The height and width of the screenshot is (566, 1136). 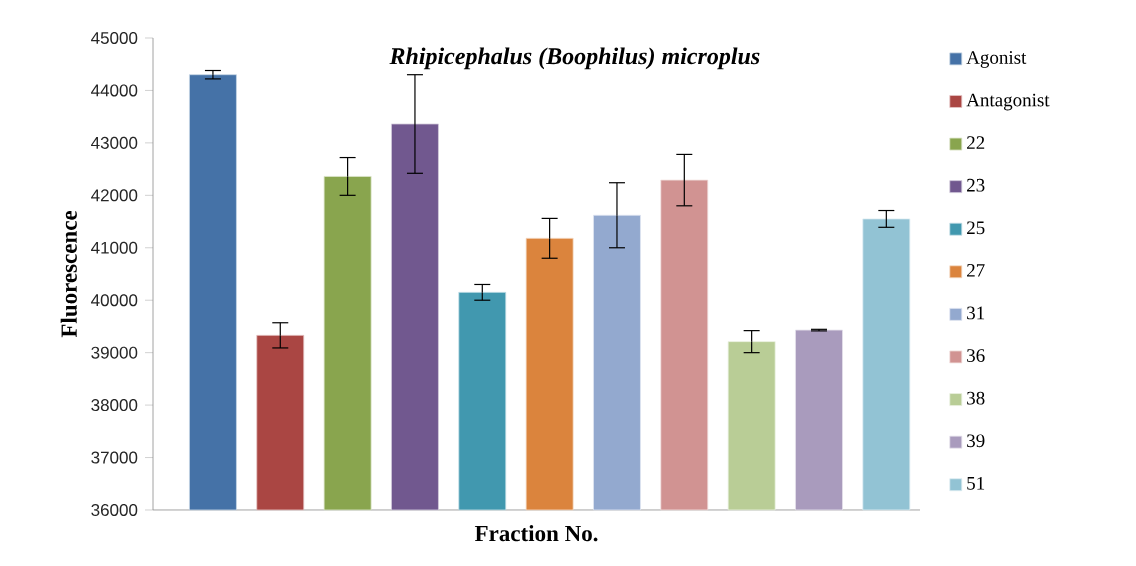 I want to click on y-tick-label: 37000, so click(x=114, y=457).